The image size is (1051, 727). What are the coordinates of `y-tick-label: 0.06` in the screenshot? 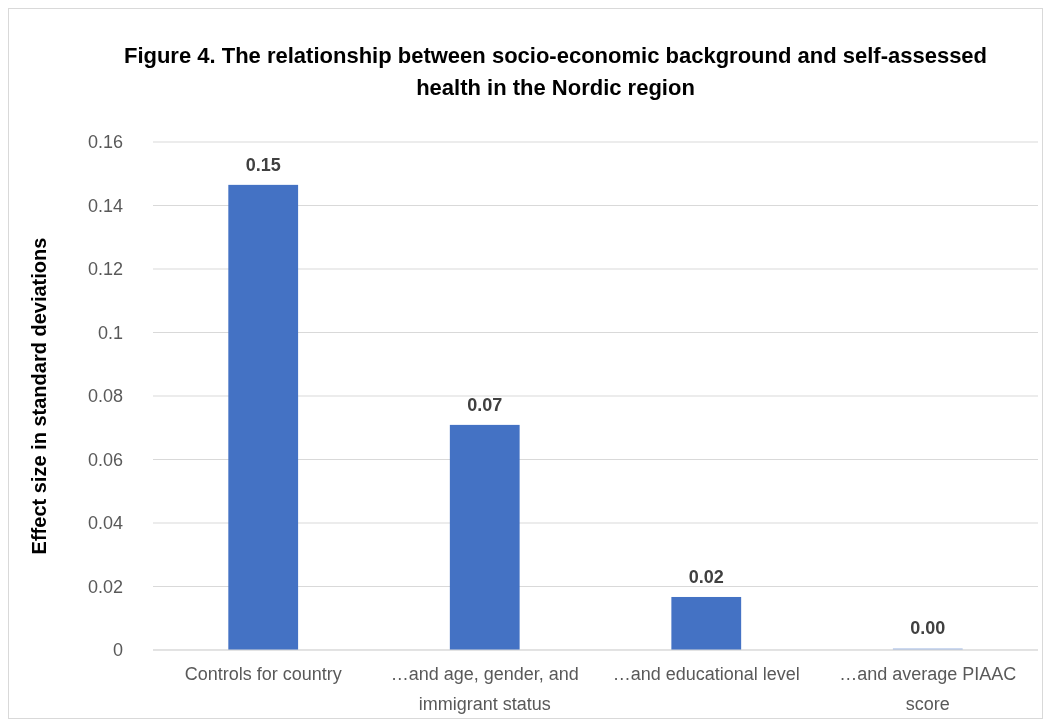 It's located at (105, 459).